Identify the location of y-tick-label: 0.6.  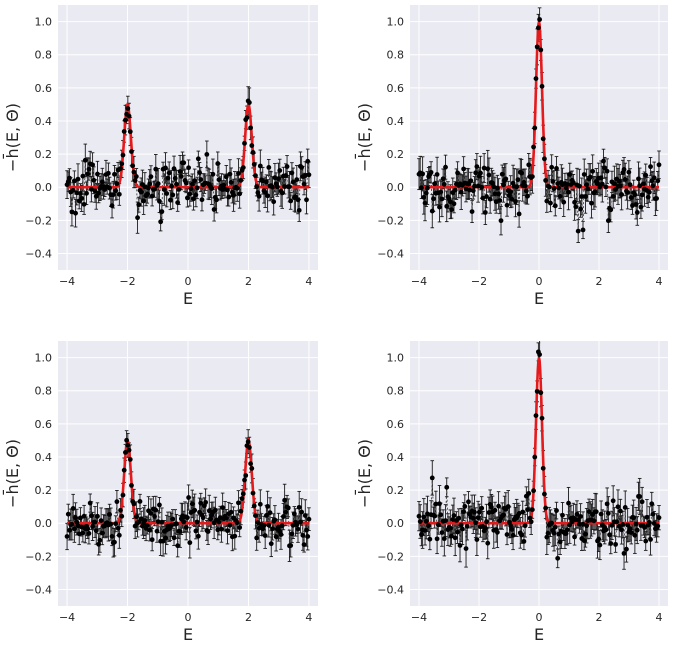
(44, 88).